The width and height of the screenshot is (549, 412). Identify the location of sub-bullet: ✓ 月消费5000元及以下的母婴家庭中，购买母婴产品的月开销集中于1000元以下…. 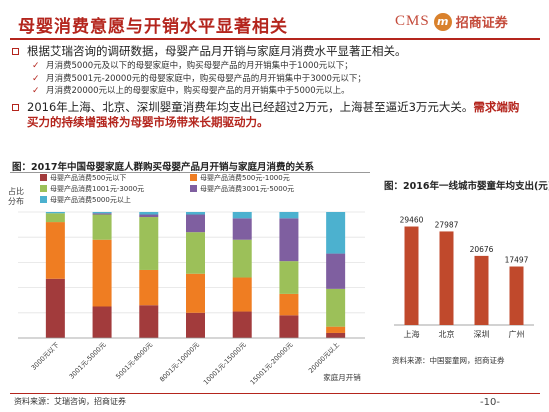
(287, 66).